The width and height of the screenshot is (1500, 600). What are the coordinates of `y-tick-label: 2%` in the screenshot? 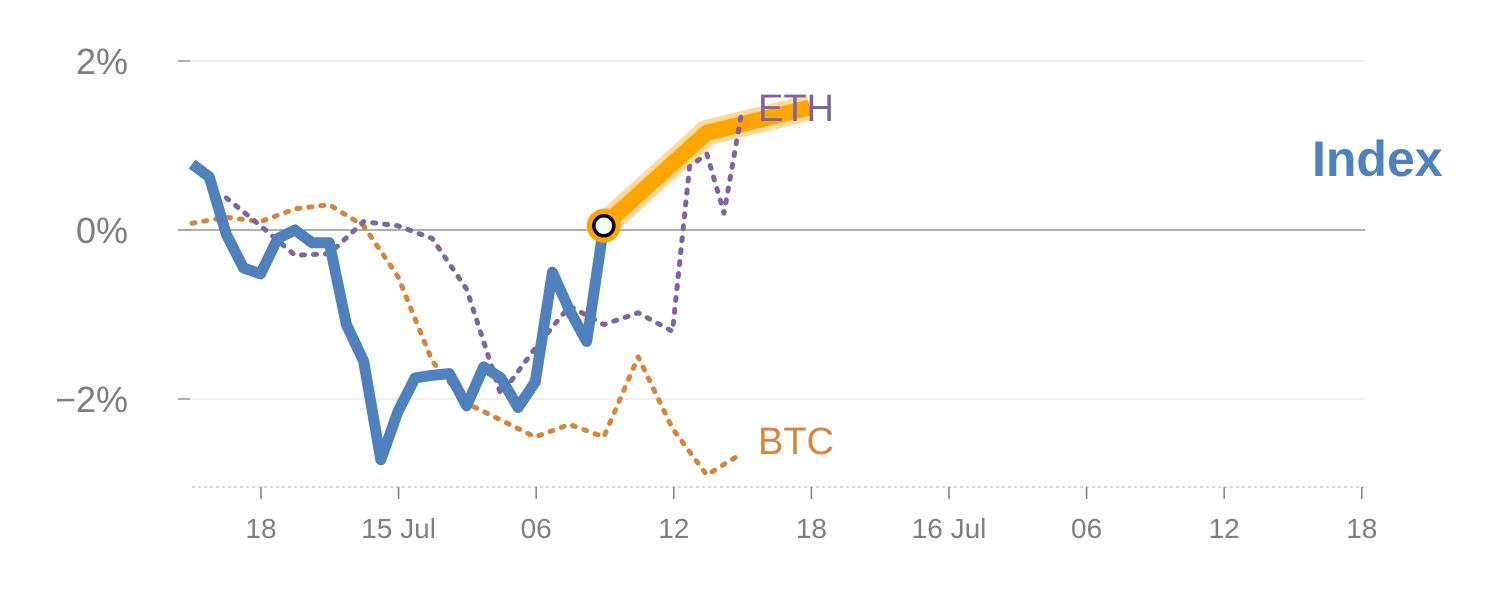 It's located at (102, 61).